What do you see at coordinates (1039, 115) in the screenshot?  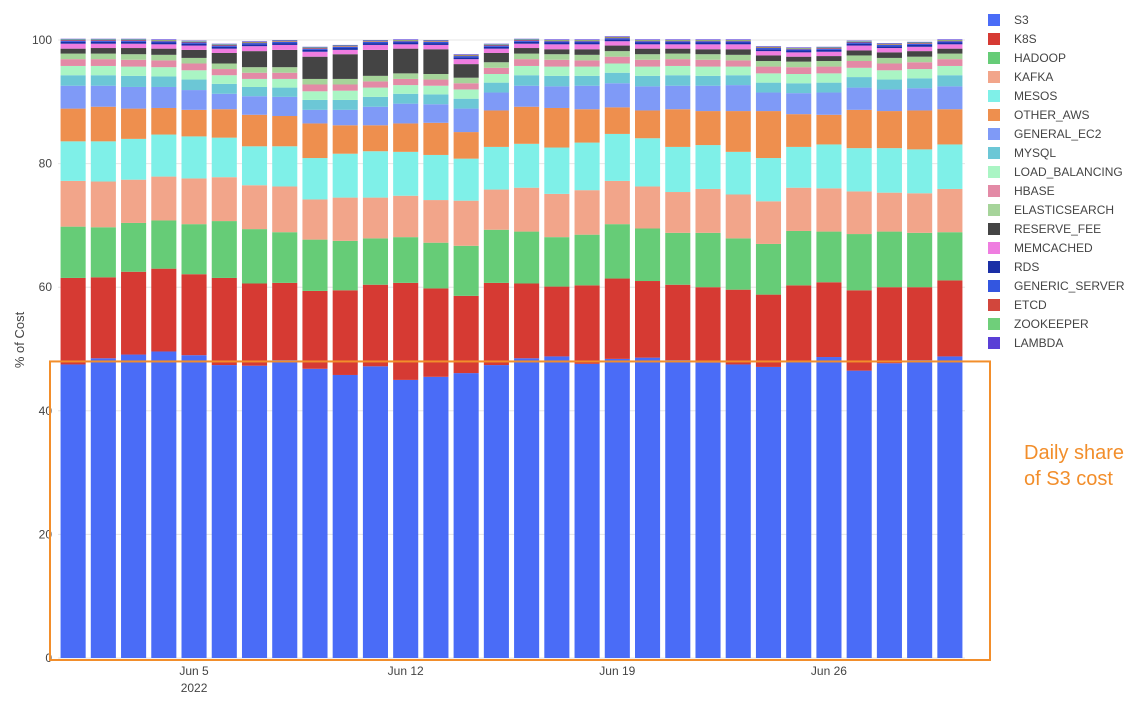 I see `legend-item: OTHER_AWS` at bounding box center [1039, 115].